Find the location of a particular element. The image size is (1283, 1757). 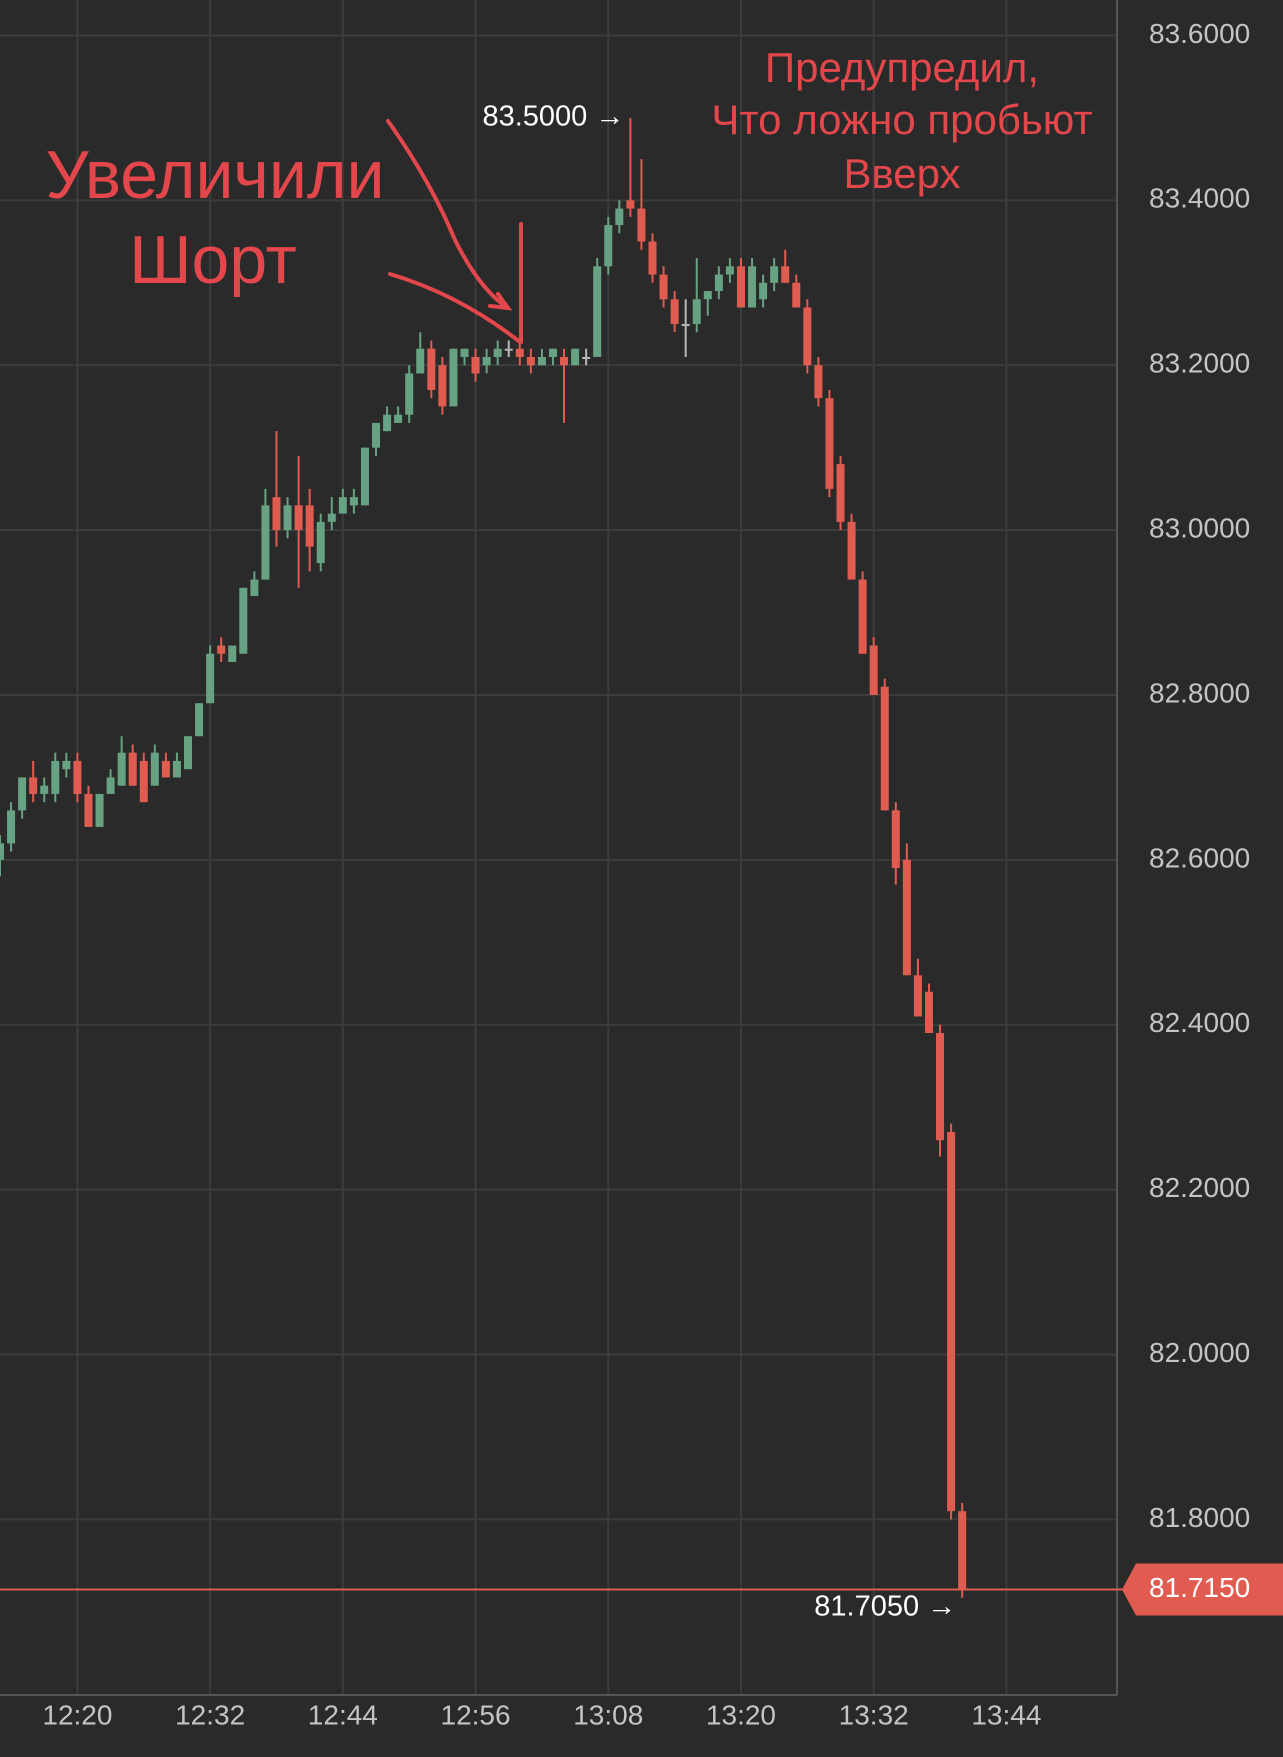

y-tick-label: 83.0000 is located at coordinates (1199, 527).